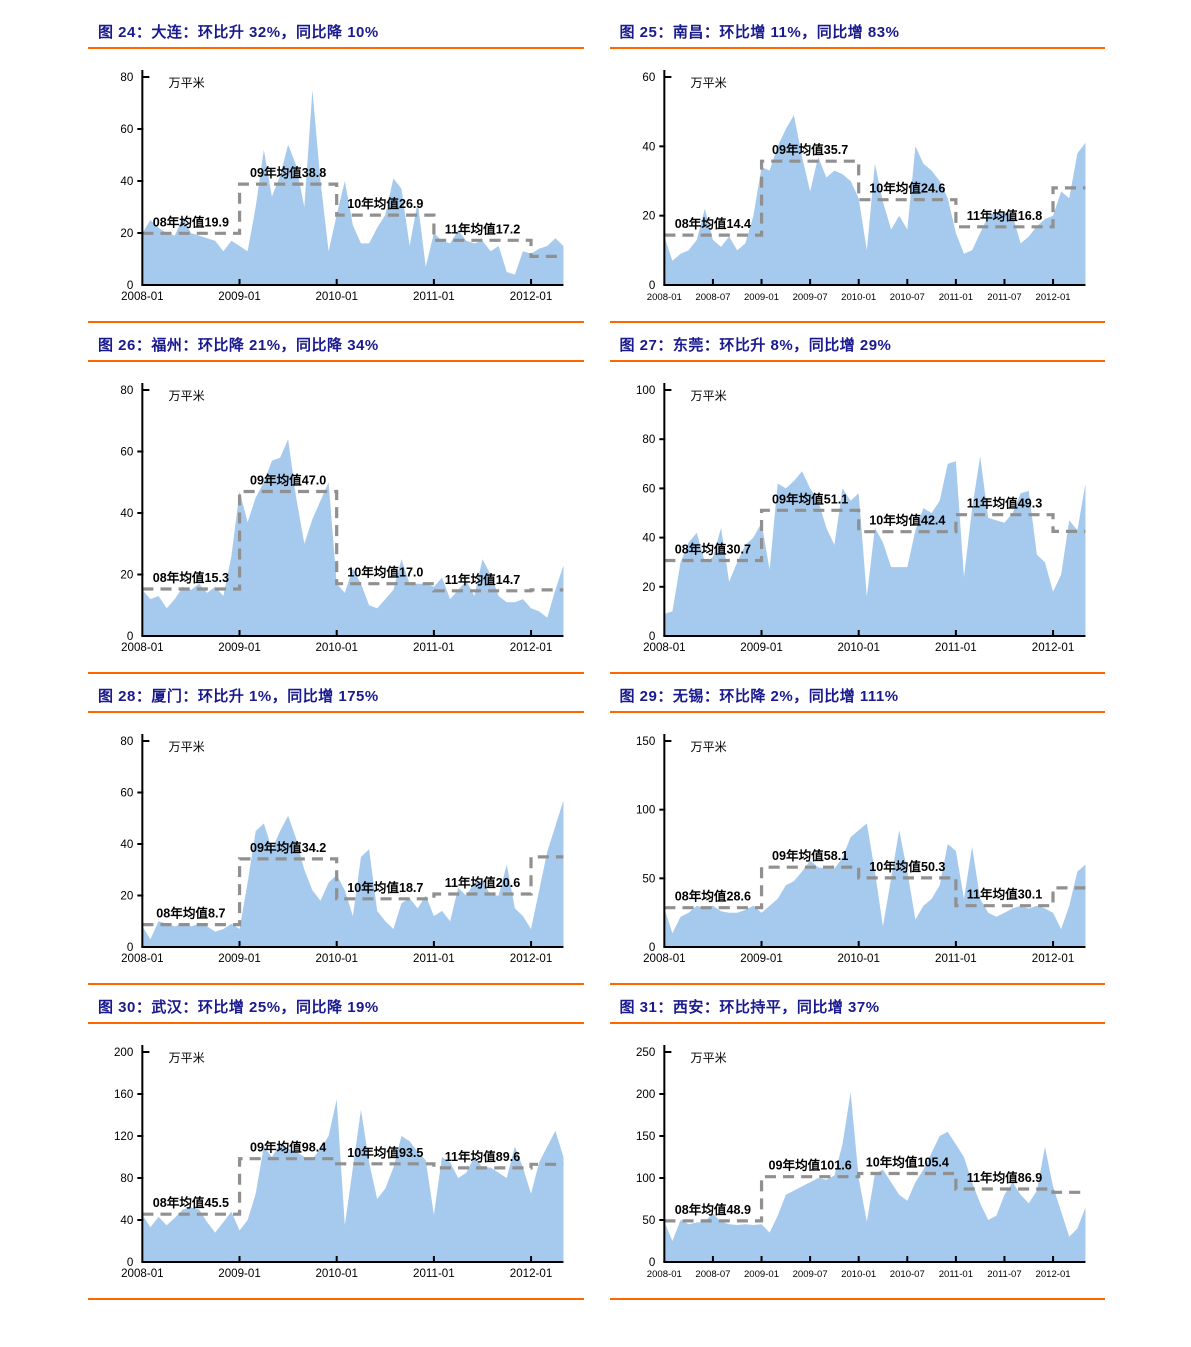 This screenshot has height=1347, width=1191. What do you see at coordinates (755, 345) in the screenshot?
I see `figure-title: 图 27：东莞：环比升 8%，同比增 29%` at bounding box center [755, 345].